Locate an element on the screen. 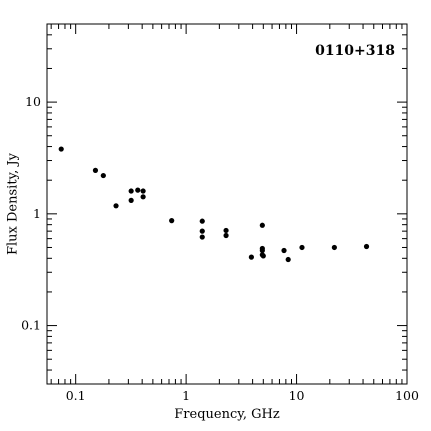 The width and height of the screenshot is (431, 431). x-tick-label: 10 is located at coordinates (297, 395).